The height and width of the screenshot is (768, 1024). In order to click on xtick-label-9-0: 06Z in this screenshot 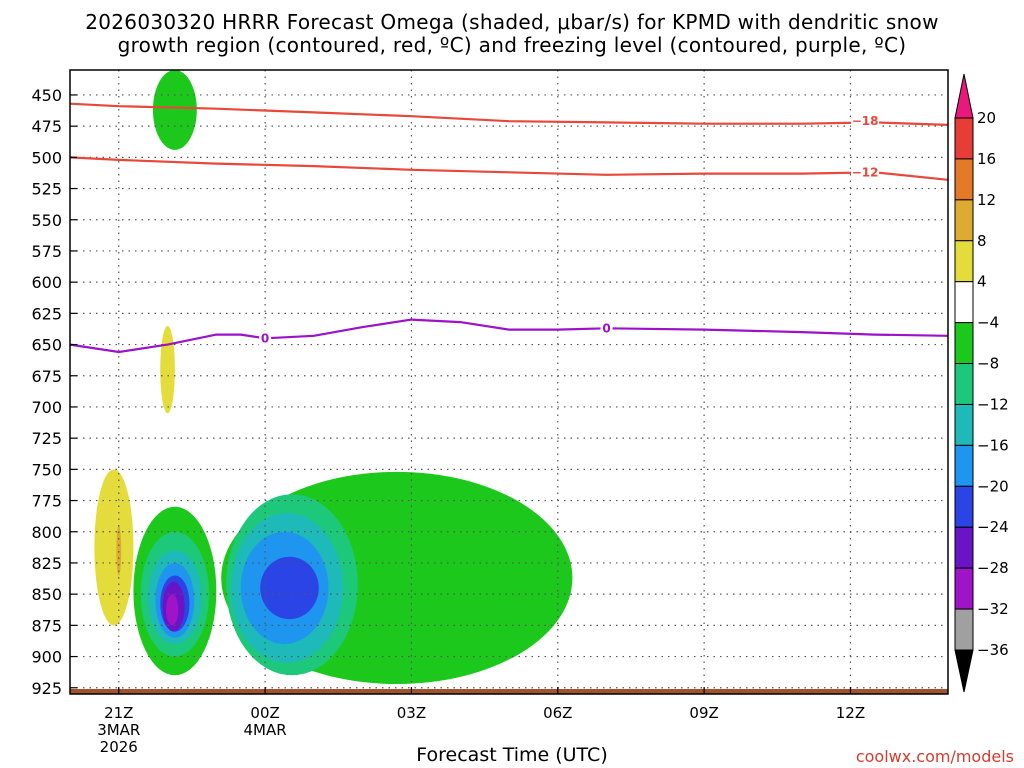, I will do `click(557, 713)`.